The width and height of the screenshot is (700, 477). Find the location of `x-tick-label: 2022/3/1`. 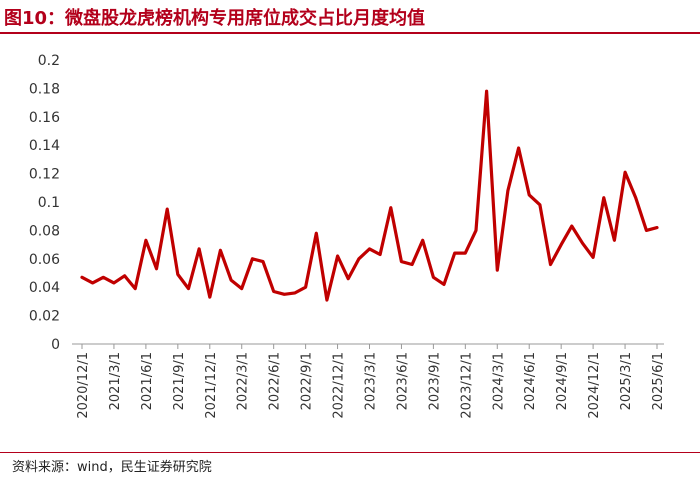

x-tick-label: 2022/3/1 is located at coordinates (243, 381).